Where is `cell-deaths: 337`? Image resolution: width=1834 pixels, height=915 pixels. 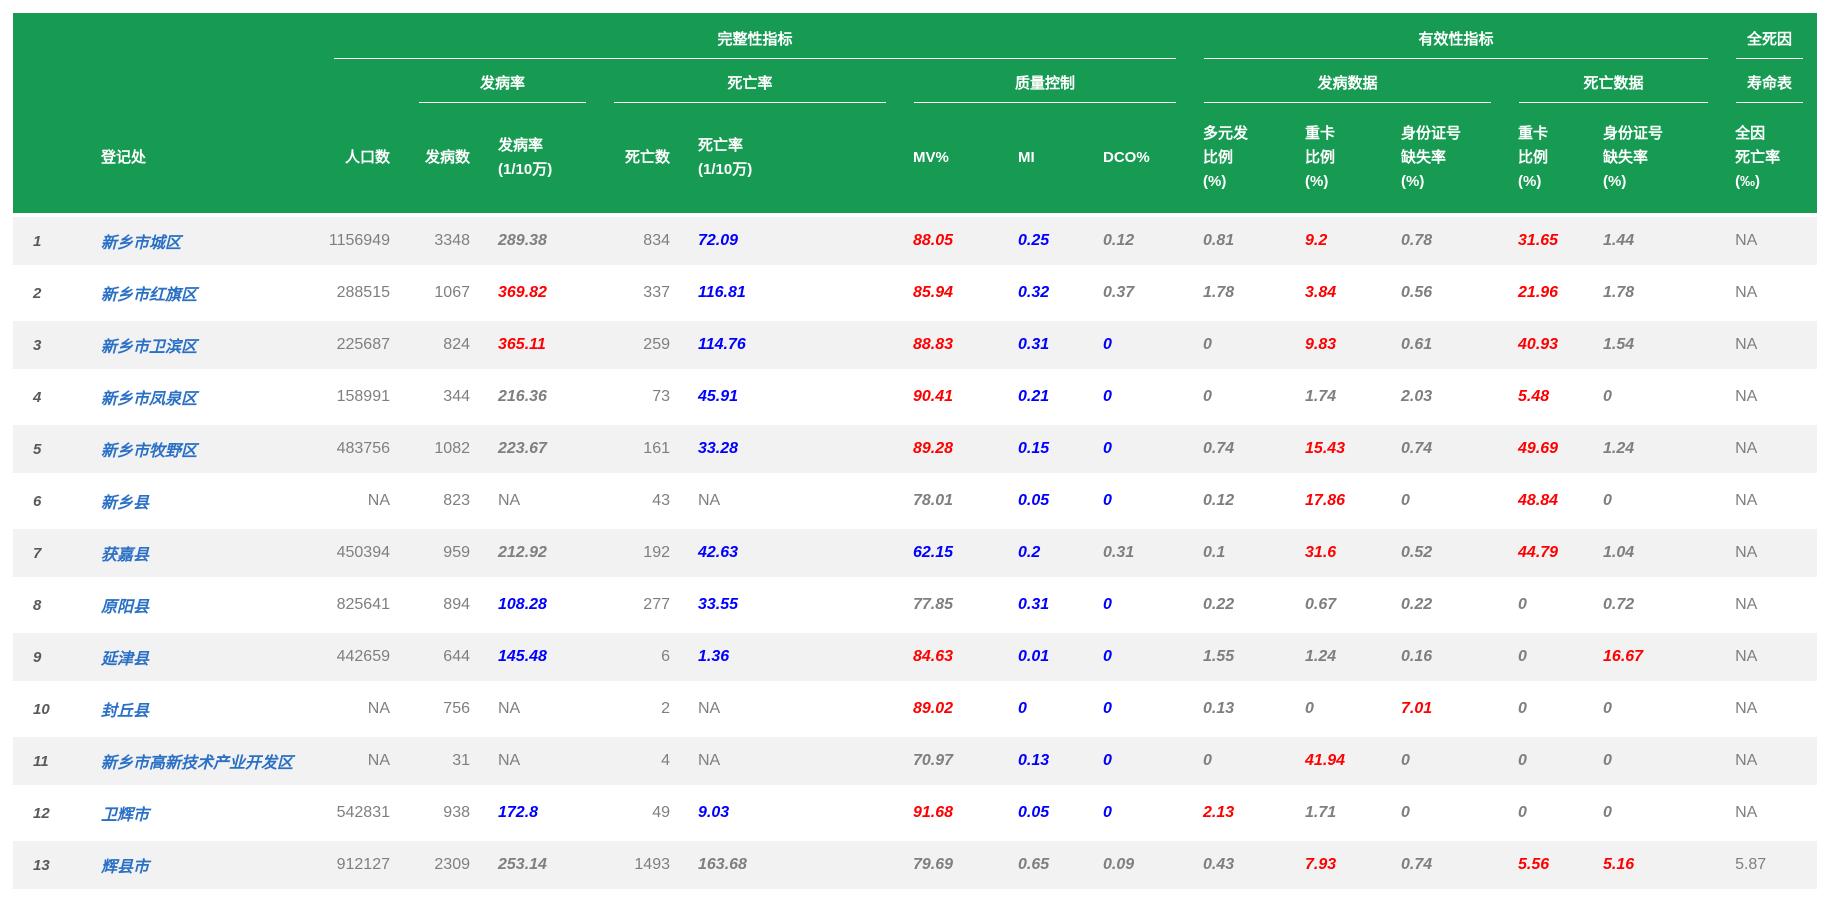
cell-deaths: 337 is located at coordinates (642, 291).